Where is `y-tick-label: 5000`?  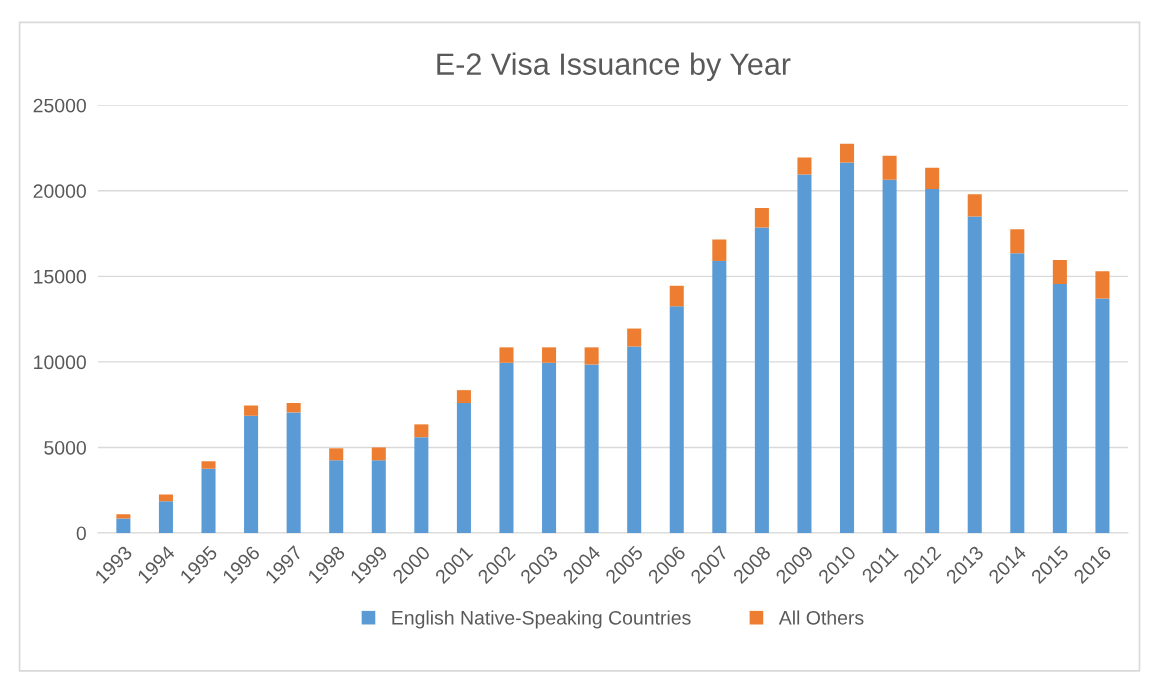 y-tick-label: 5000 is located at coordinates (65, 447).